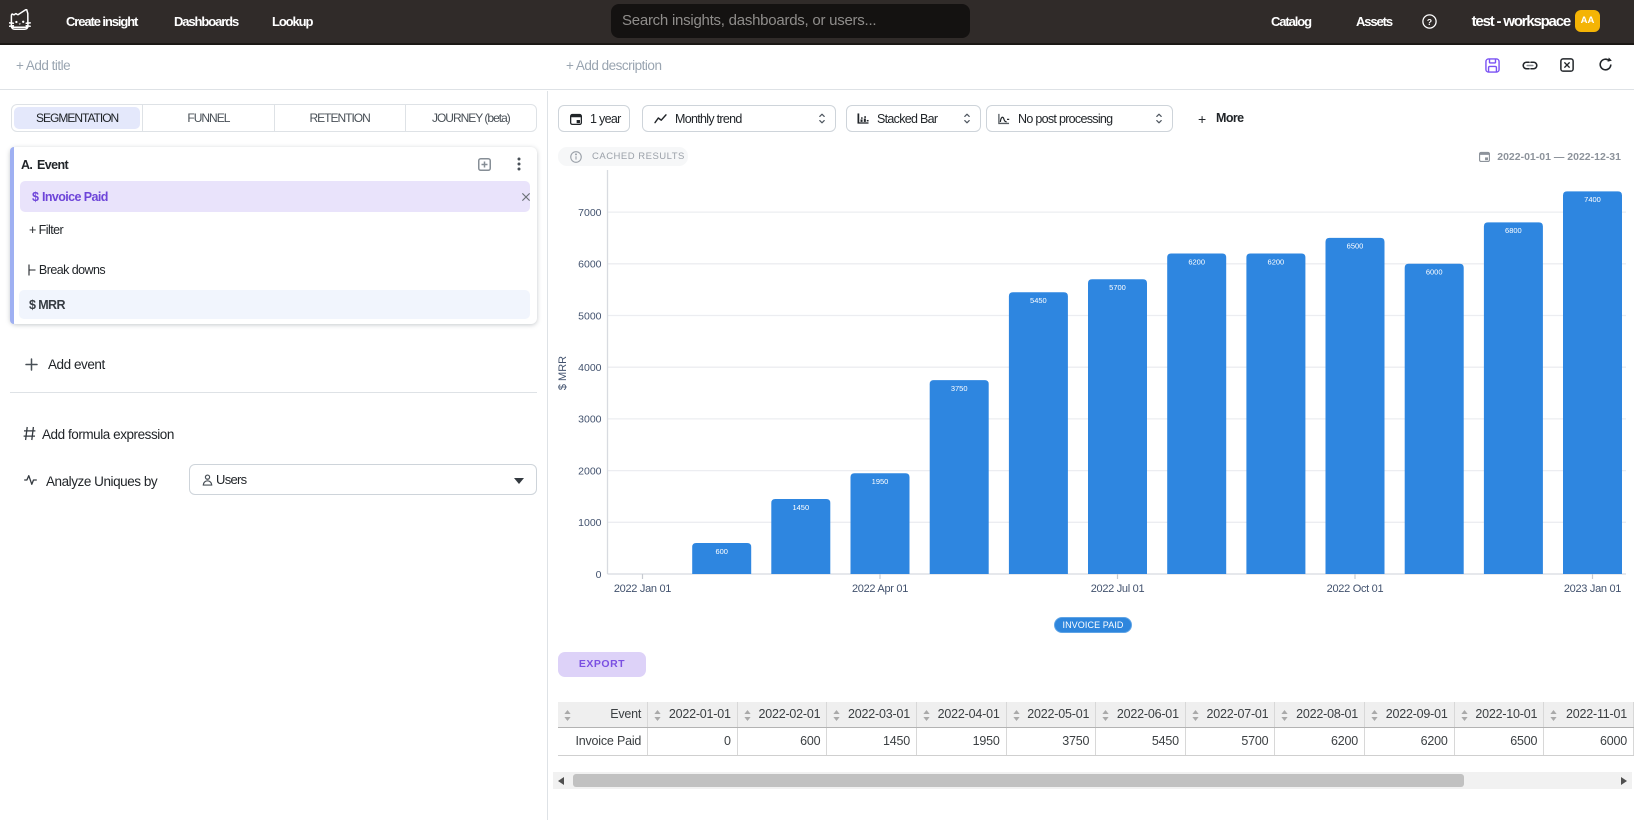  What do you see at coordinates (590, 523) in the screenshot?
I see `svg-text: 1000` at bounding box center [590, 523].